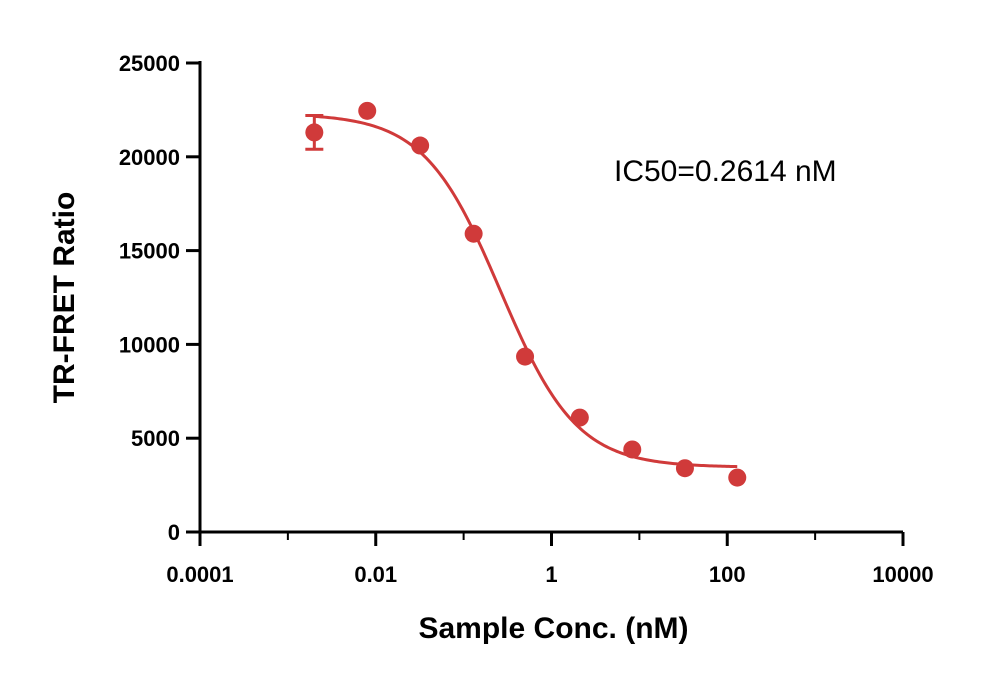 Image resolution: width=1000 pixels, height=681 pixels. I want to click on x-tick-label-0: 0.0001, so click(199, 574).